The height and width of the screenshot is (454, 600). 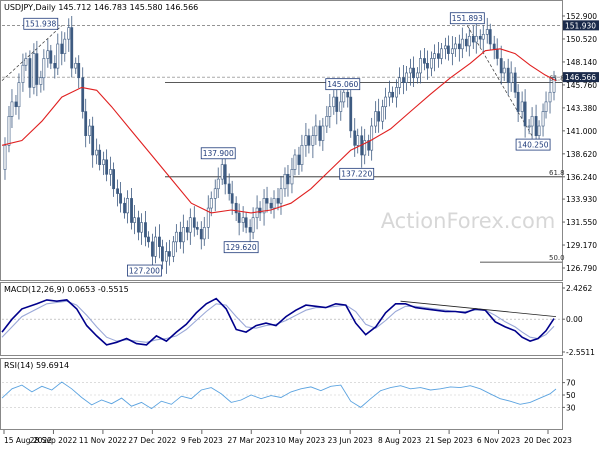 I want to click on macd-y-tick-label: 0.00, so click(x=574, y=319).